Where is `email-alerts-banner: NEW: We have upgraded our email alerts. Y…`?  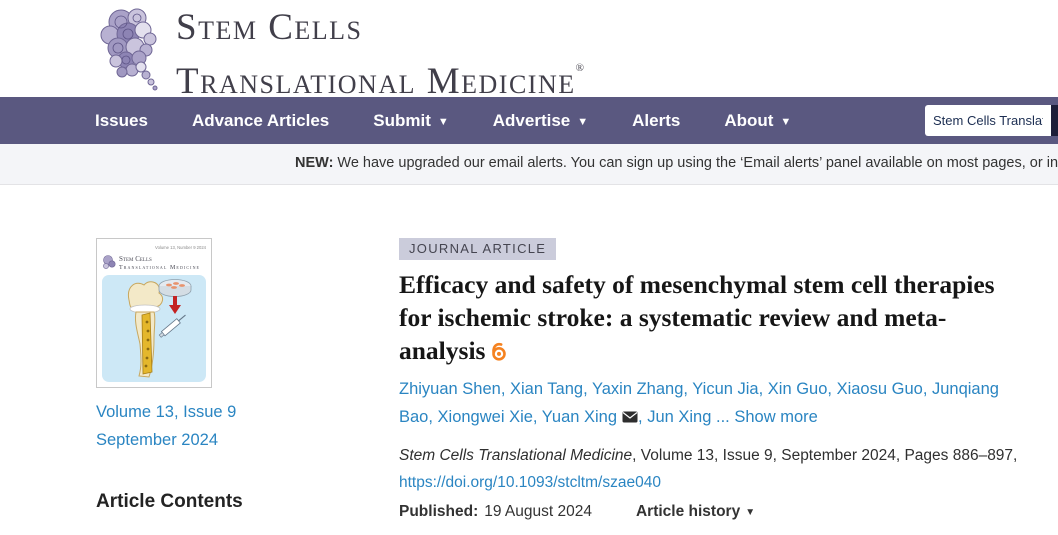 email-alerts-banner: NEW: We have upgraded our email alerts. Y… is located at coordinates (529, 164).